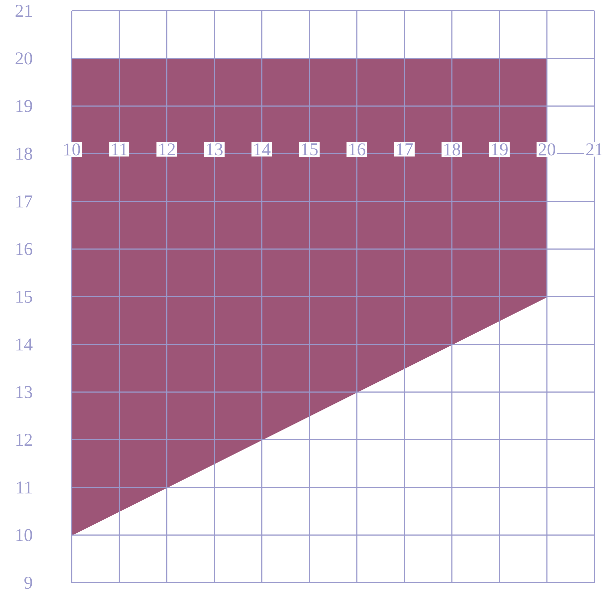  I want to click on x-tick-label: 15, so click(310, 150).